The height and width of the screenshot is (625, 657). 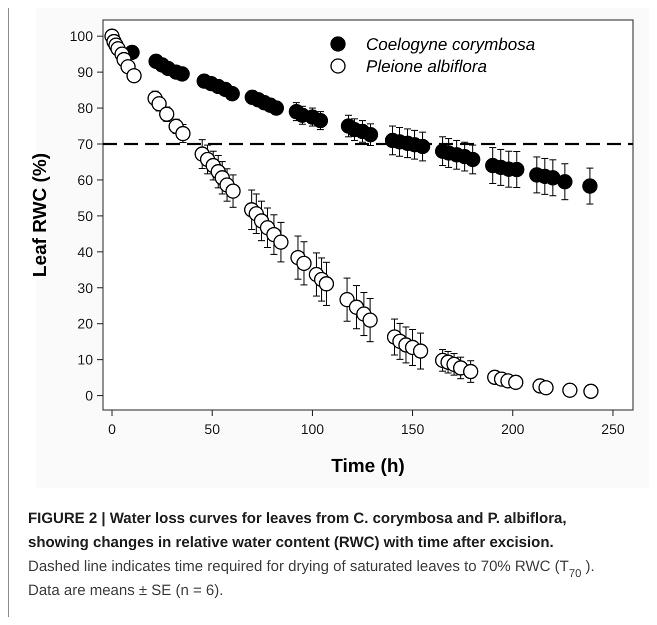 I want to click on y-tick-label: 0, so click(x=89, y=396).